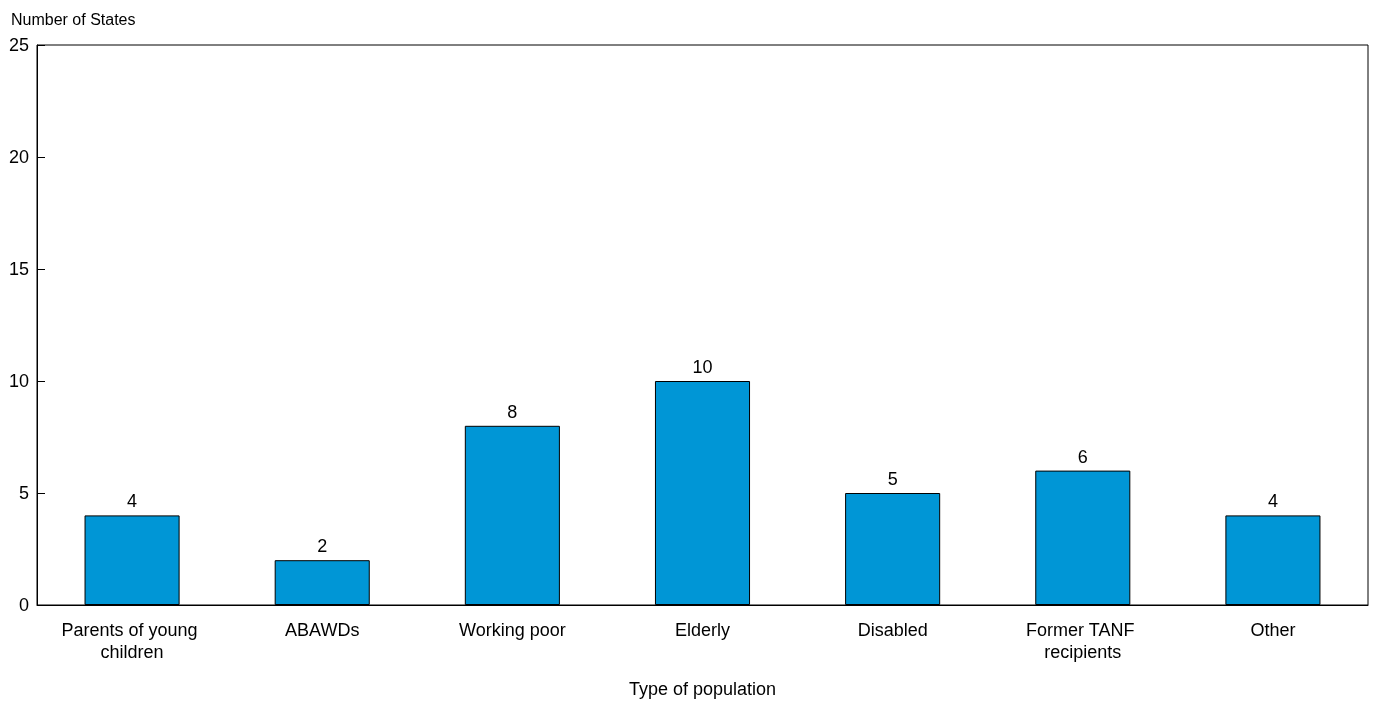  Describe the element at coordinates (322, 630) in the screenshot. I see `x-tick-label: ABAWDs` at that location.